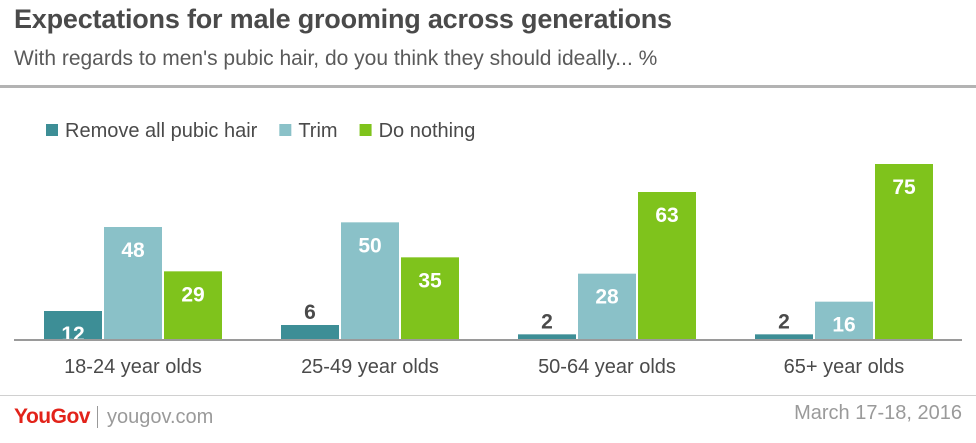 Image resolution: width=976 pixels, height=443 pixels. Describe the element at coordinates (667, 265) in the screenshot. I see `bar-do-nothing-50-64-year-olds` at that location.